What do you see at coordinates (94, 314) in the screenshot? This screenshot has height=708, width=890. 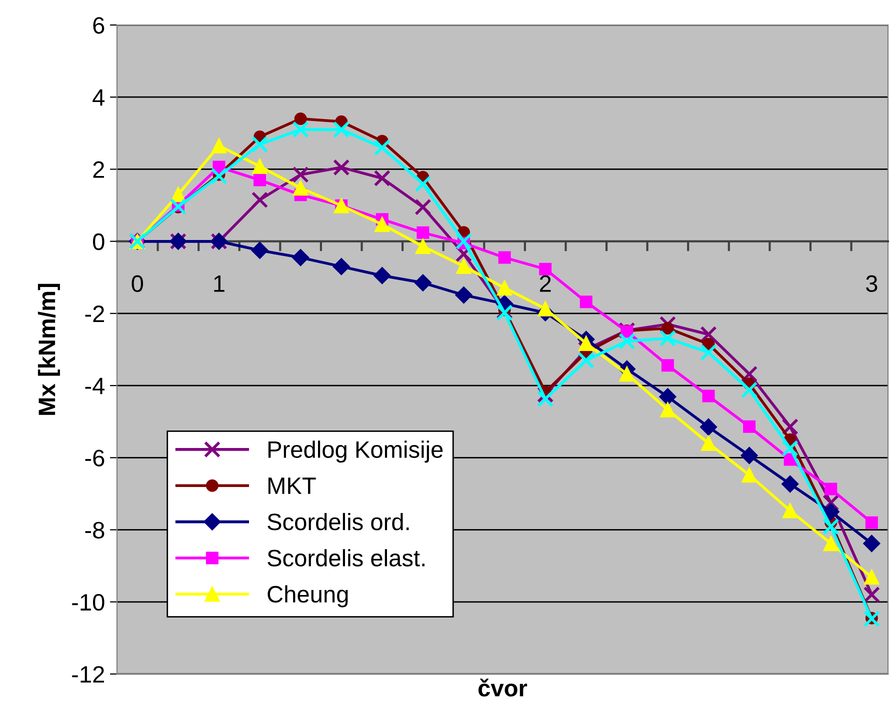 I see `y-tick-label: -2` at bounding box center [94, 314].